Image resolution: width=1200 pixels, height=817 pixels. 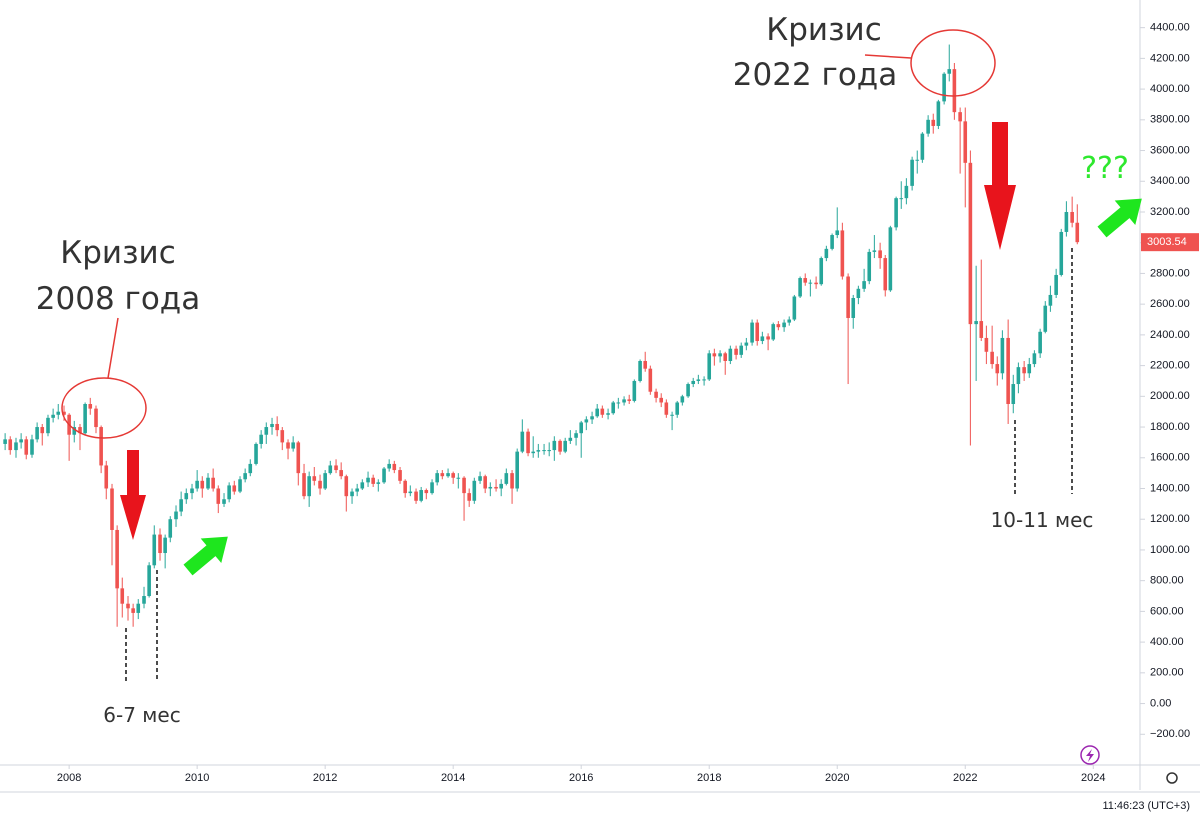 I want to click on alert-icon, so click(x=1090, y=755).